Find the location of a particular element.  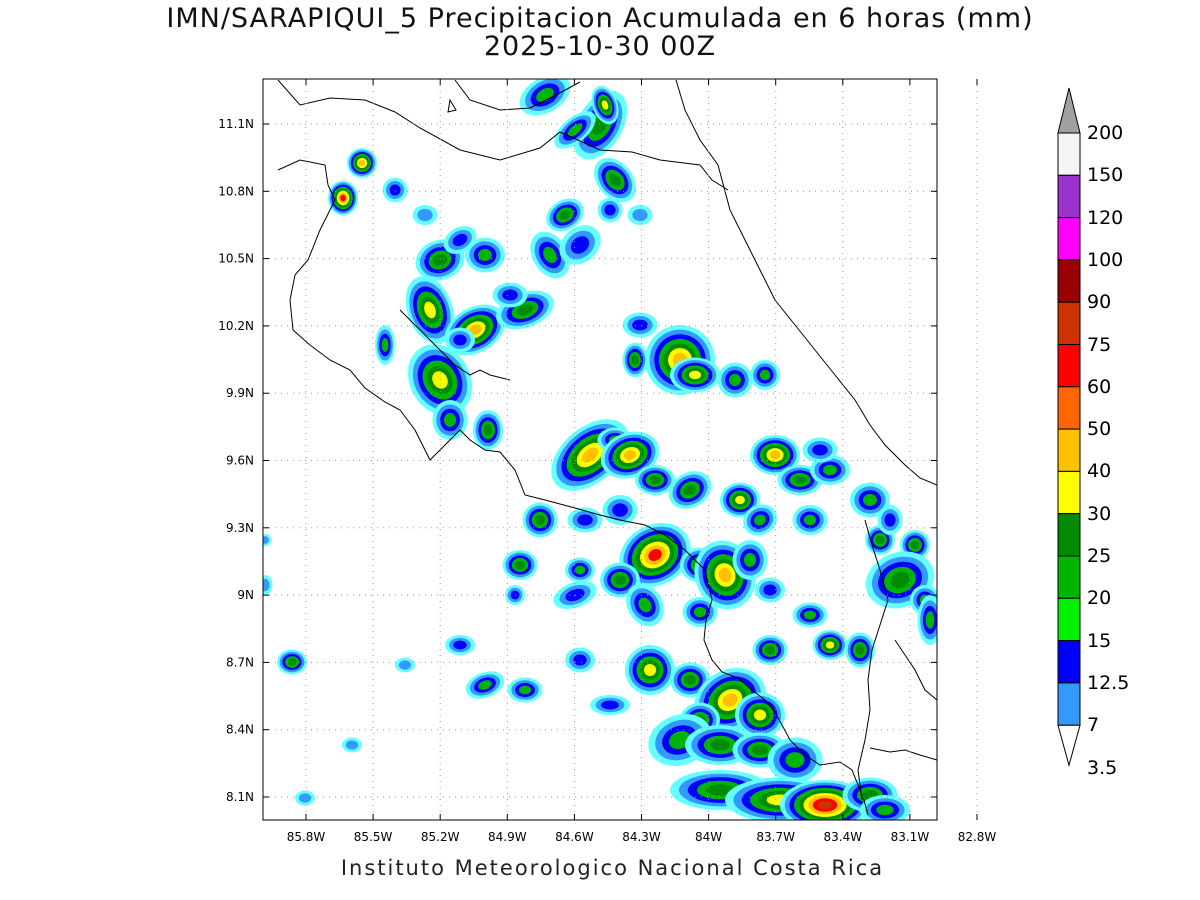

colorbar-label: 12.5 is located at coordinates (1108, 682).